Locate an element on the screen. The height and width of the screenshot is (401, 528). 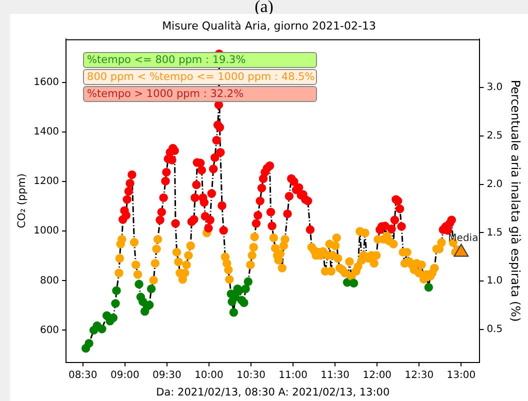
y2-tick-label: 1.0 is located at coordinates (494, 281).